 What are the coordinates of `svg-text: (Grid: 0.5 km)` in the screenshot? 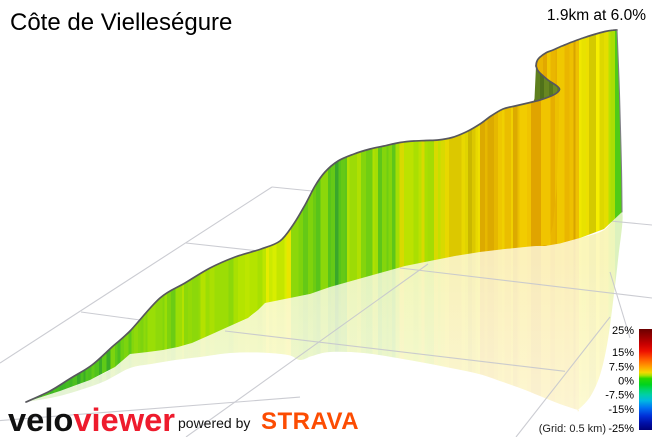 It's located at (572, 429).